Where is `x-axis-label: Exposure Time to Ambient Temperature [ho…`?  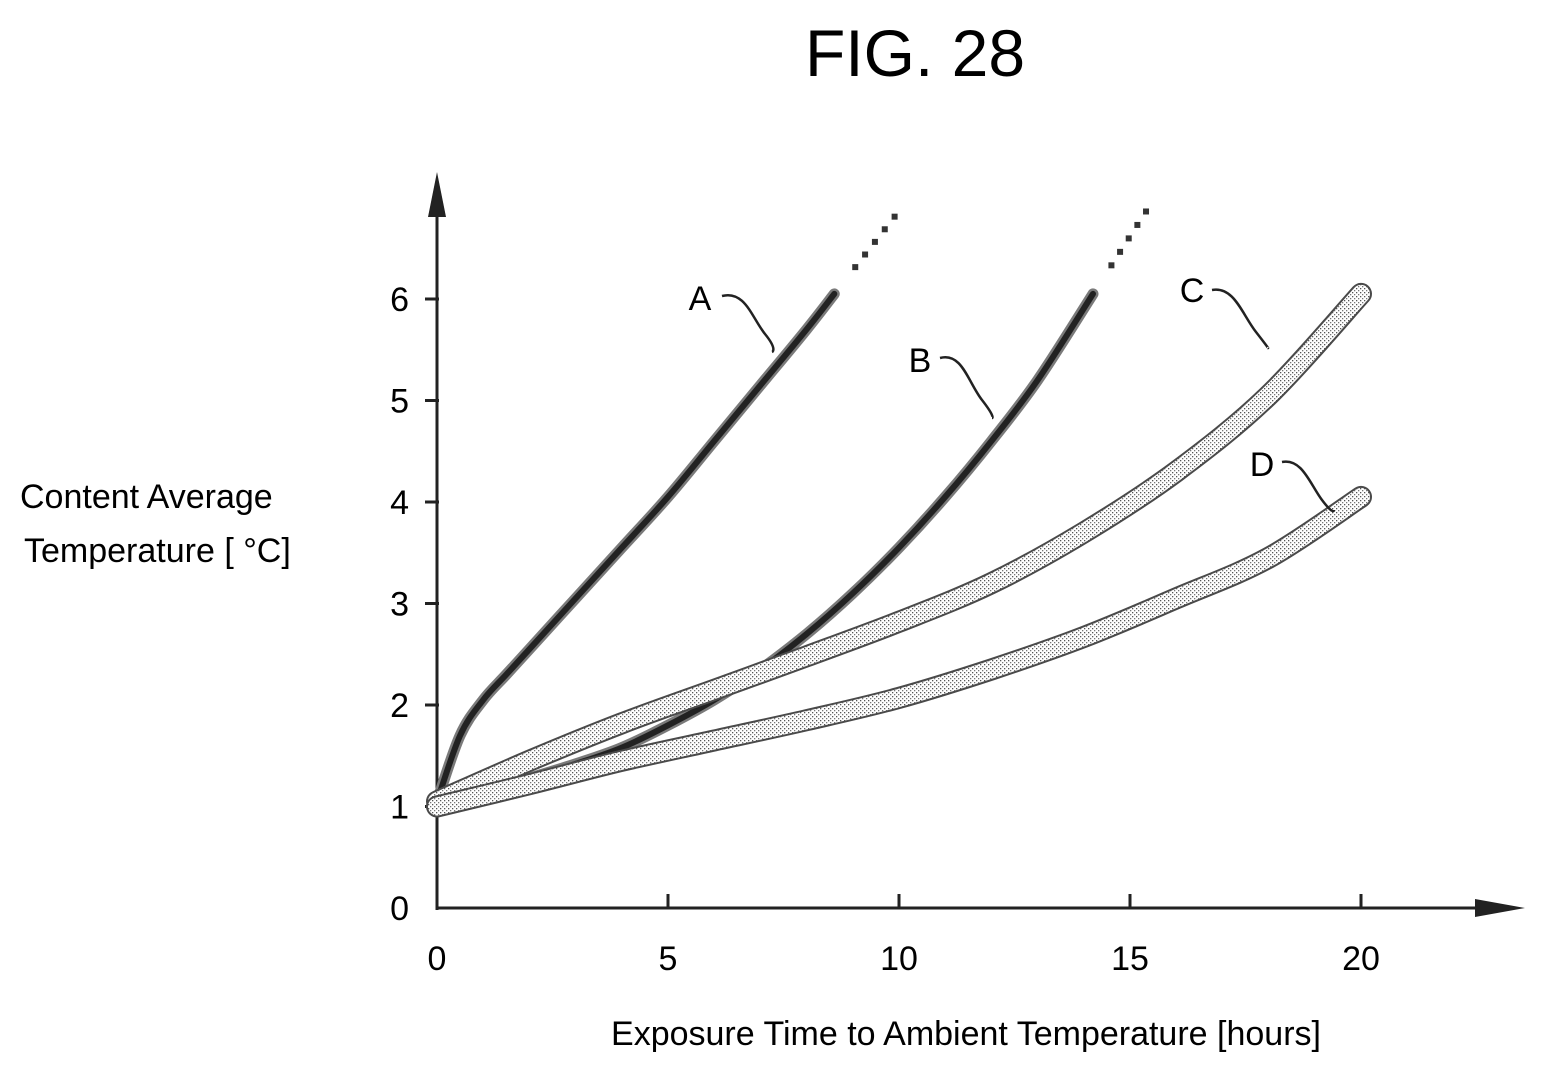
x-axis-label: Exposure Time to Ambient Temperature [ho… is located at coordinates (966, 1034).